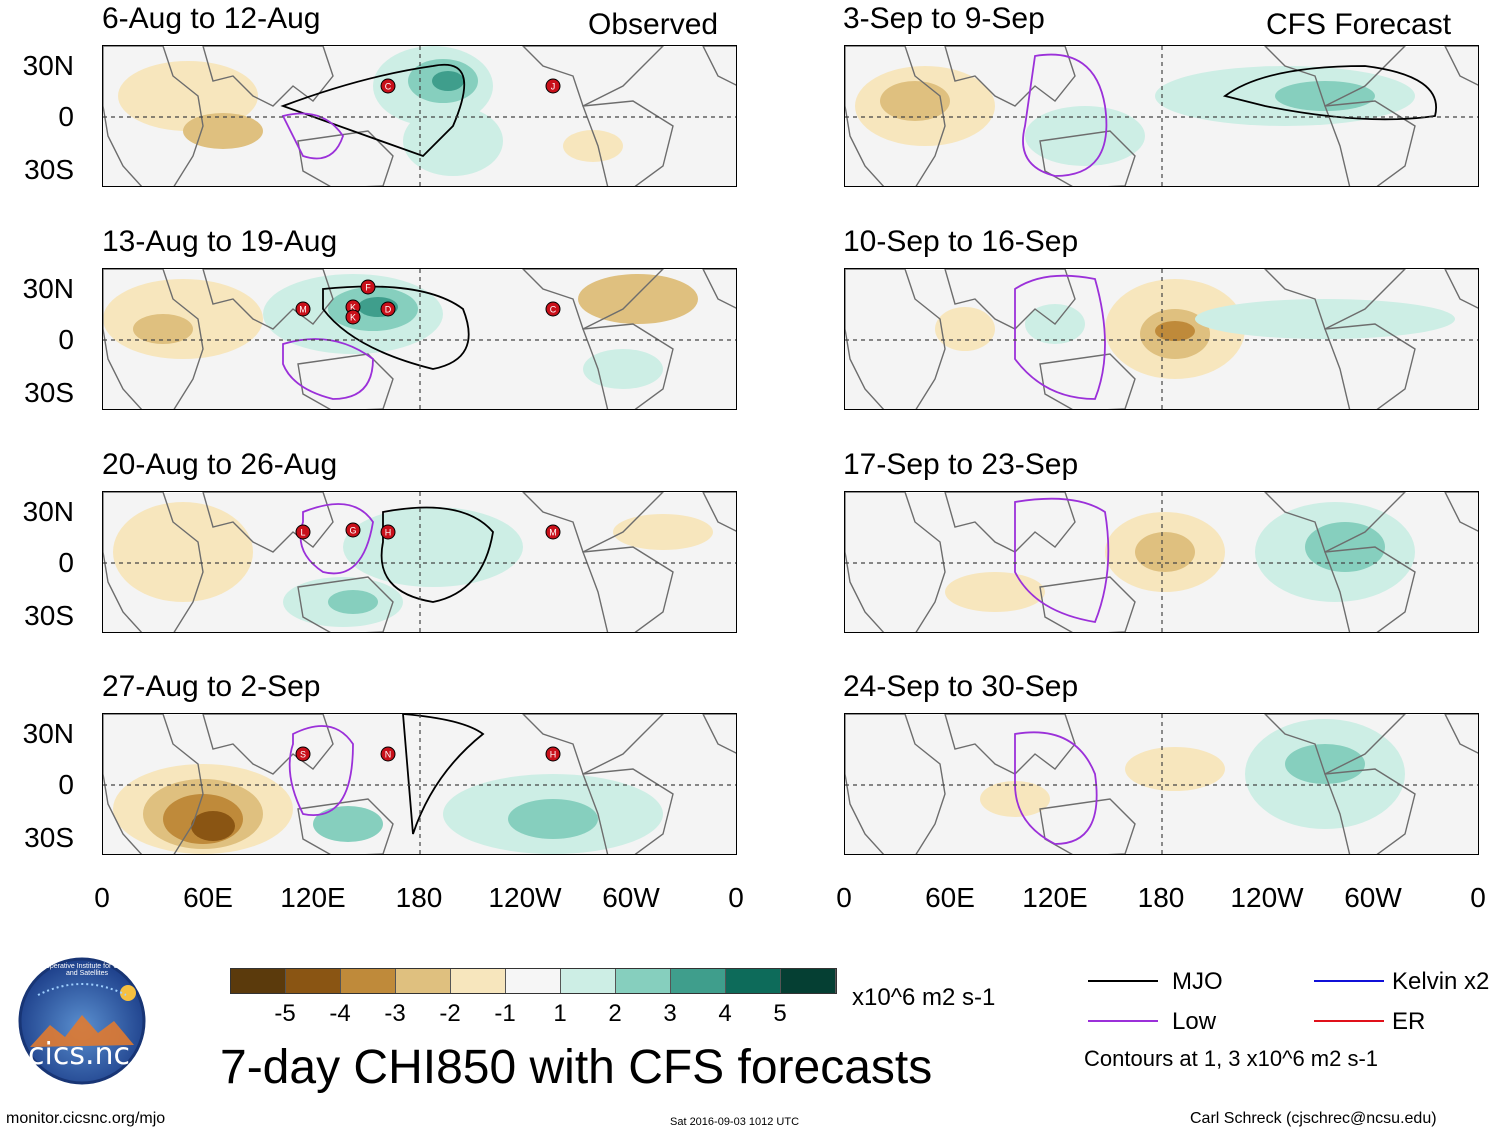 The width and height of the screenshot is (1510, 1137). What do you see at coordinates (419, 784) in the screenshot?
I see `map-svg: N HS` at bounding box center [419, 784].